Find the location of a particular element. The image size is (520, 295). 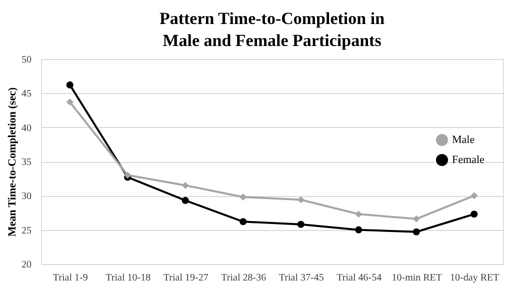

y-tick-label: 25 is located at coordinates (27, 230).